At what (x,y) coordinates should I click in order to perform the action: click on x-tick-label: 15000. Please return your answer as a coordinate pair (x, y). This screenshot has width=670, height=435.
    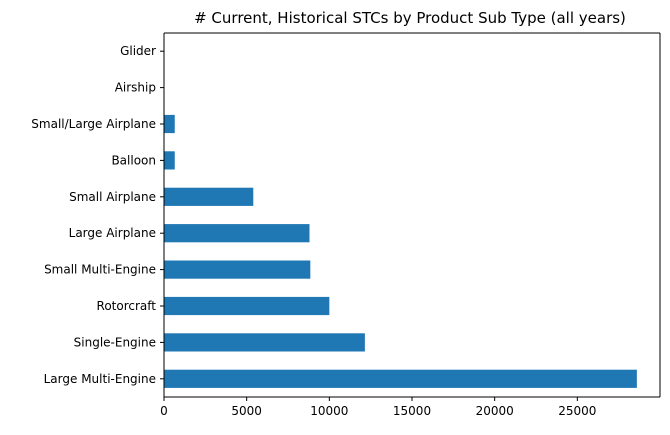
    Looking at the image, I should click on (412, 411).